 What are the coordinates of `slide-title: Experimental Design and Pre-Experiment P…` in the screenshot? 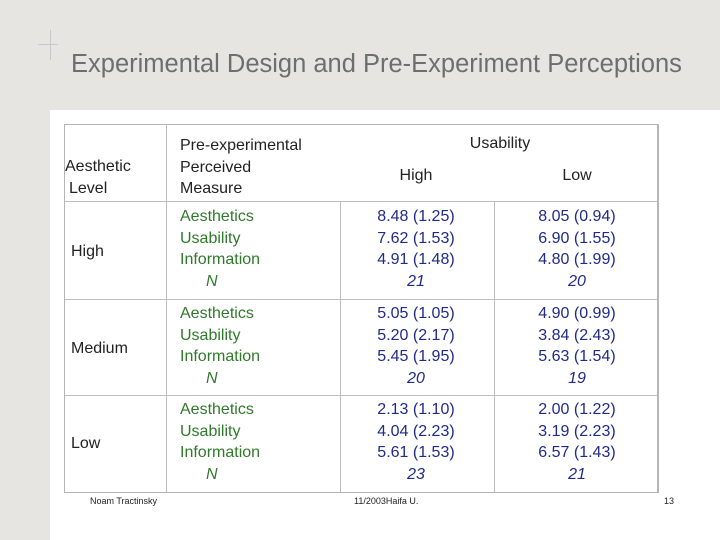 It's located at (376, 64).